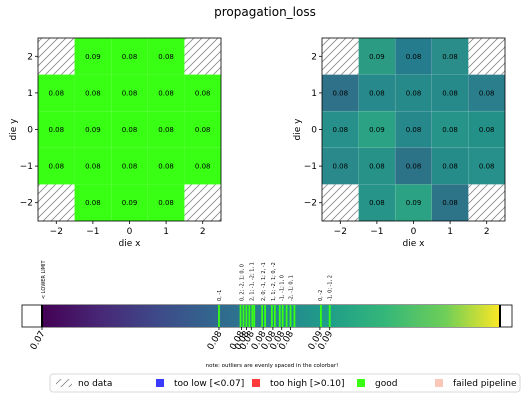  What do you see at coordinates (292, 288) in the screenshot?
I see `colorbar-die-annotation: -2, -1; 0, 1` at bounding box center [292, 288].